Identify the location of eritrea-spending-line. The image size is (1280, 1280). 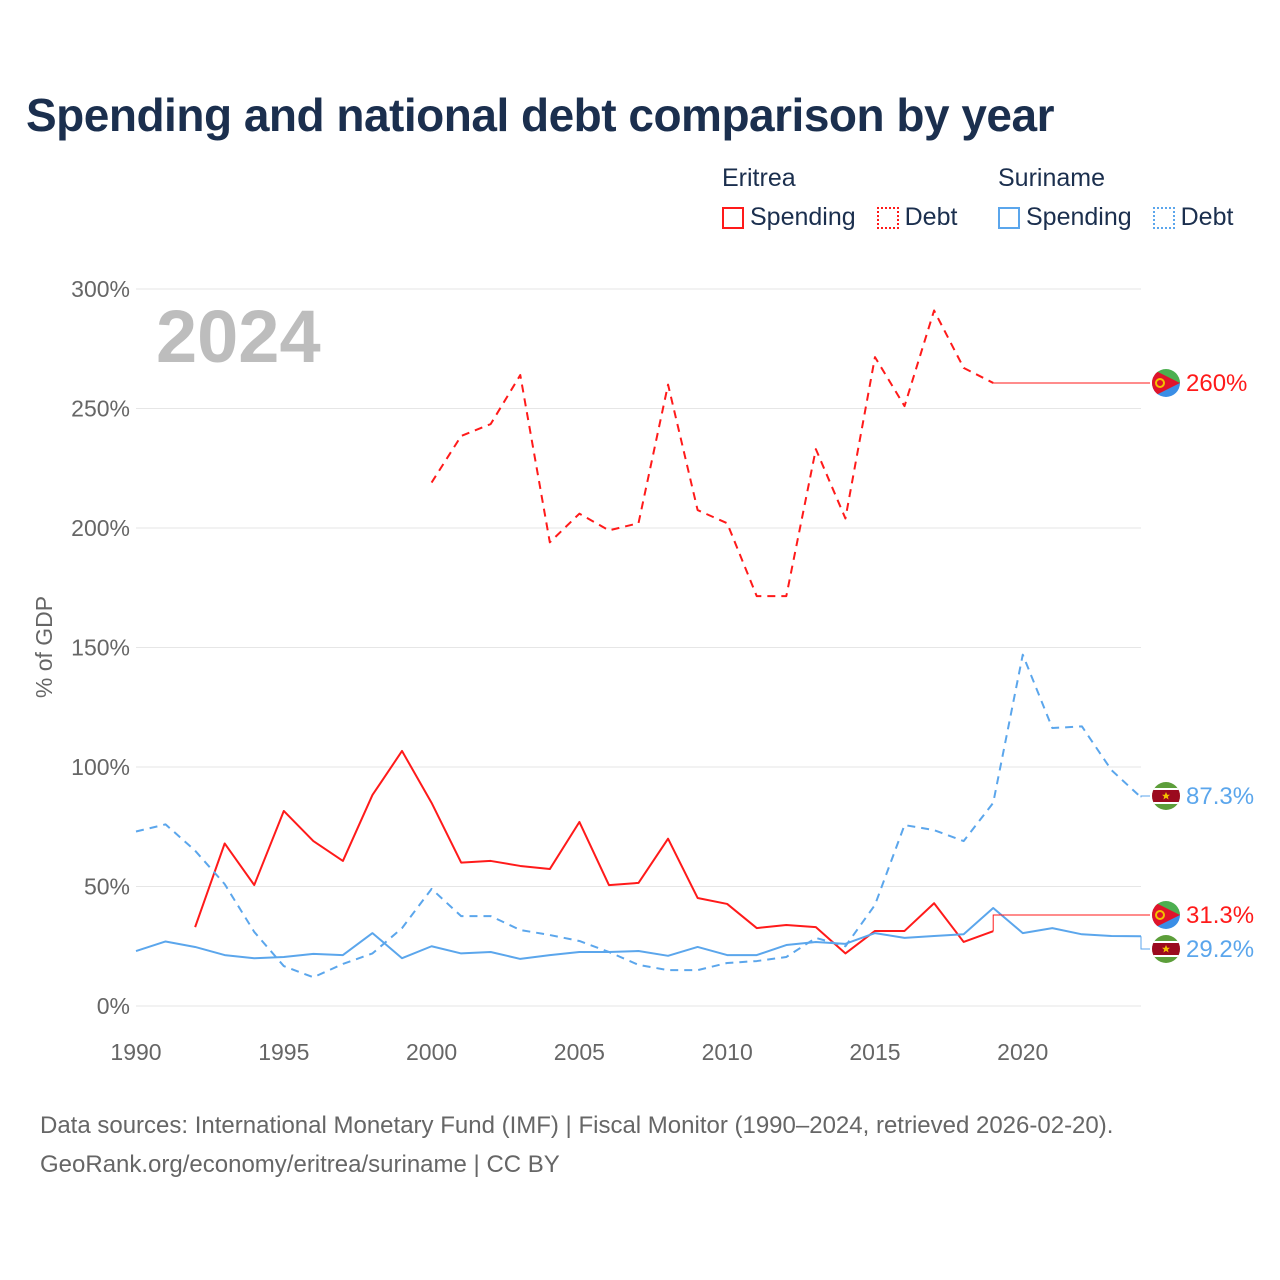
(594, 852).